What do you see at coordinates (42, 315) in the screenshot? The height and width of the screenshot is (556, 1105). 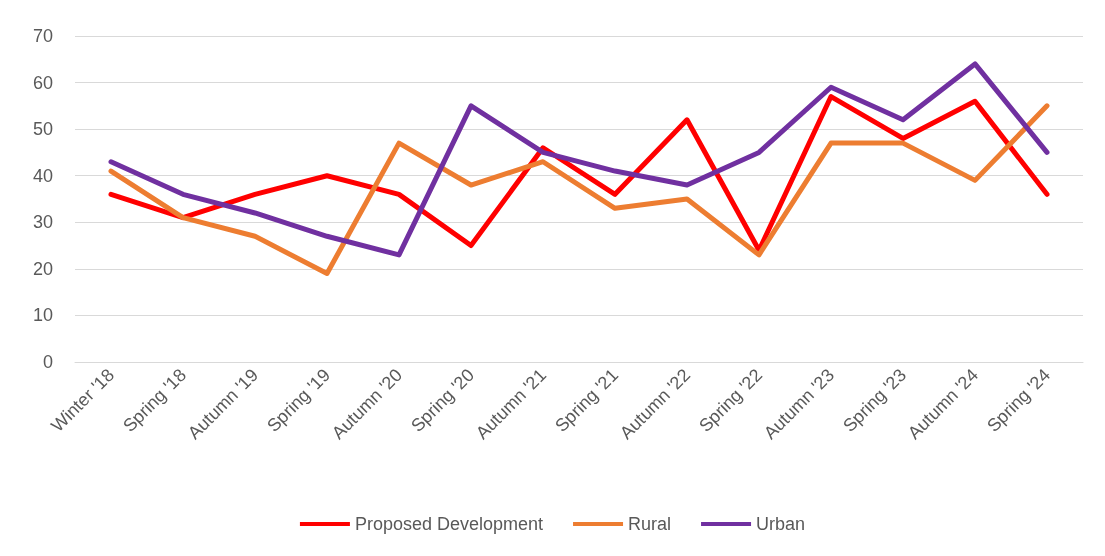 I see `y-tick-label: 10` at bounding box center [42, 315].